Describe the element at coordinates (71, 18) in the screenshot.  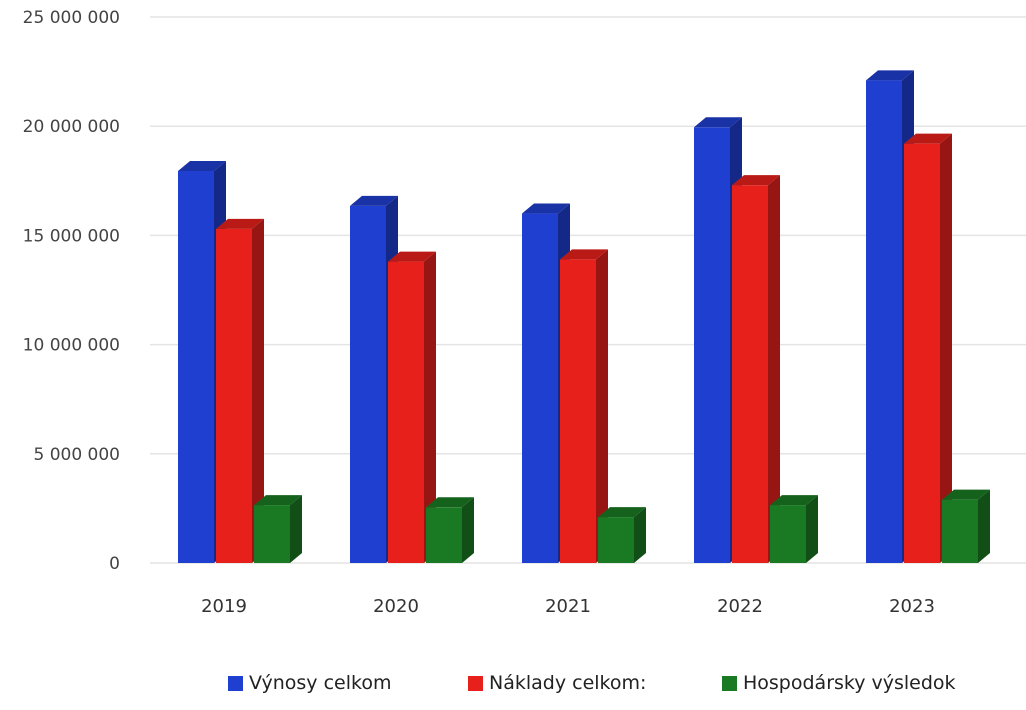
I see `y-tick-label: 25 000 000` at that location.